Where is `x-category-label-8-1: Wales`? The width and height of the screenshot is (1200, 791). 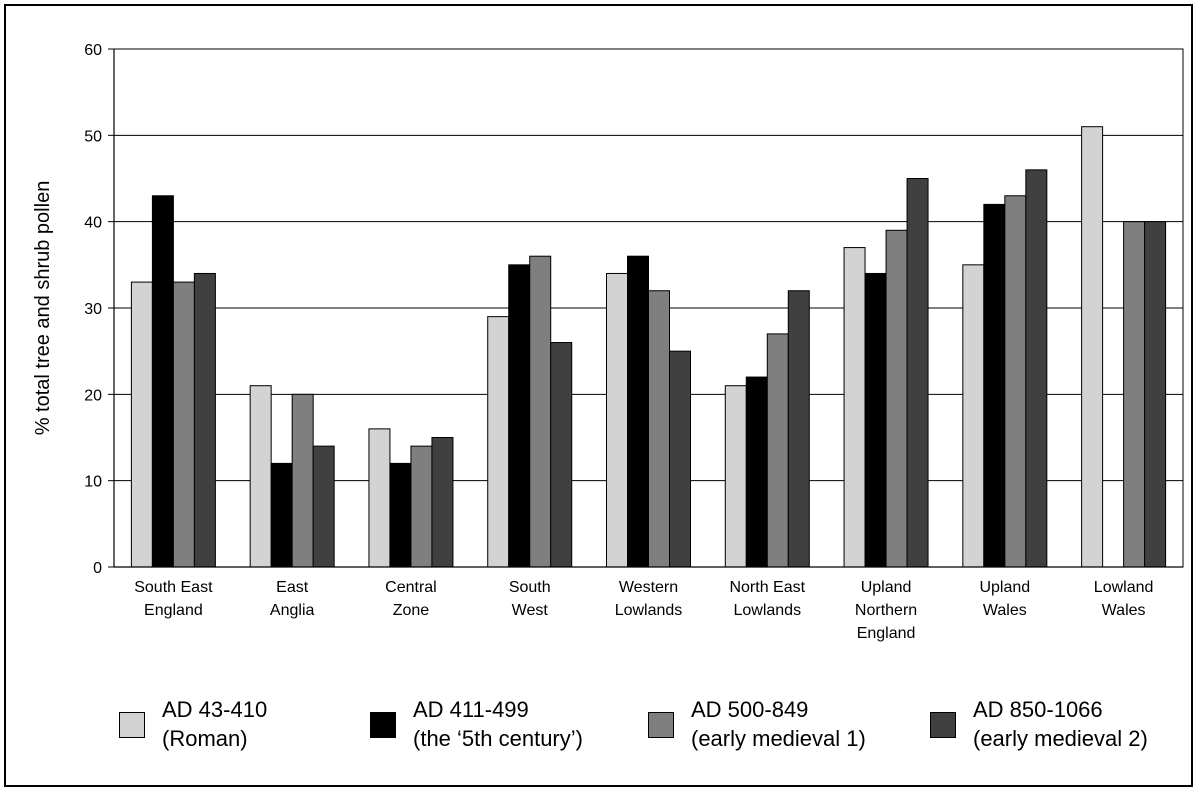
x-category-label-8-1: Wales is located at coordinates (1124, 610).